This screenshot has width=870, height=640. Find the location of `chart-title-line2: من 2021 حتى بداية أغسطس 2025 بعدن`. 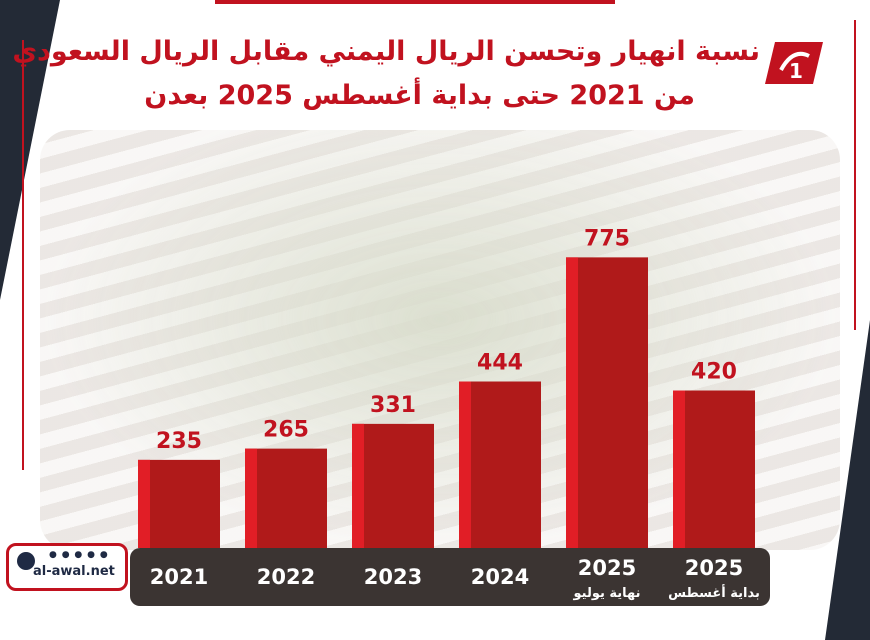

chart-title-line2: من 2021 حتى بداية أغسطس 2025 بعدن is located at coordinates (419, 95).